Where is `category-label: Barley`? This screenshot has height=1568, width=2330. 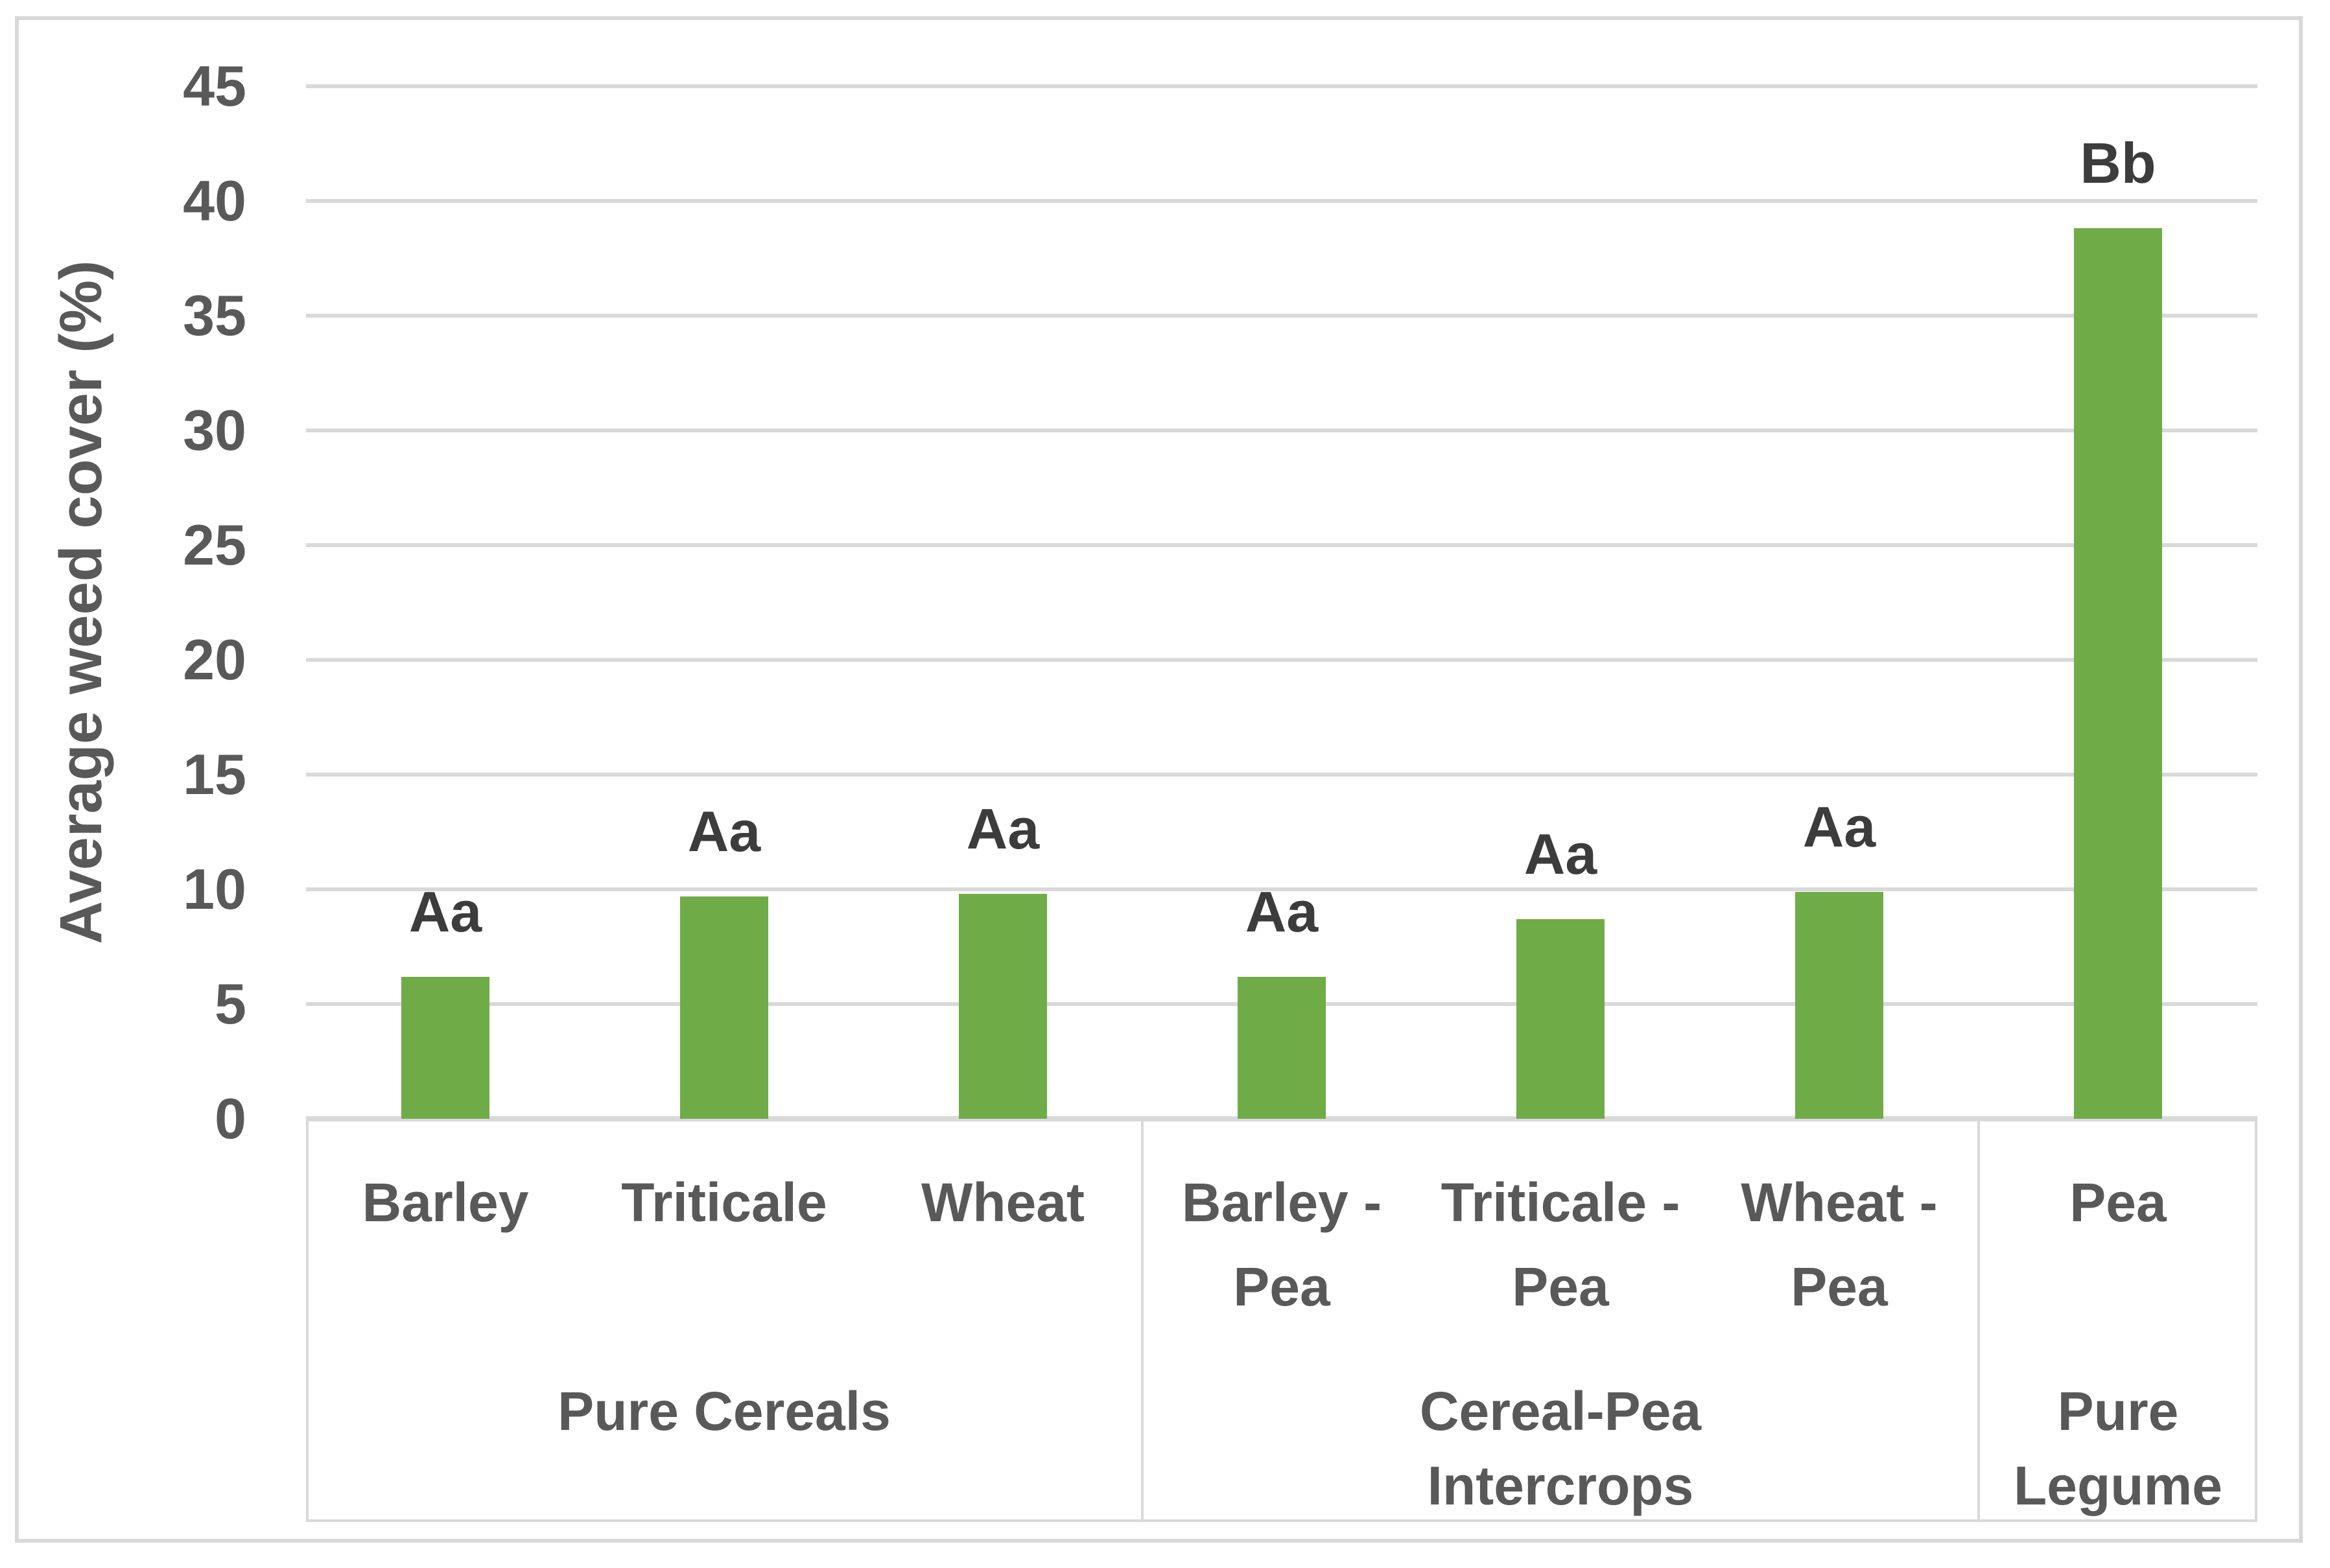 category-label: Barley is located at coordinates (446, 1202).